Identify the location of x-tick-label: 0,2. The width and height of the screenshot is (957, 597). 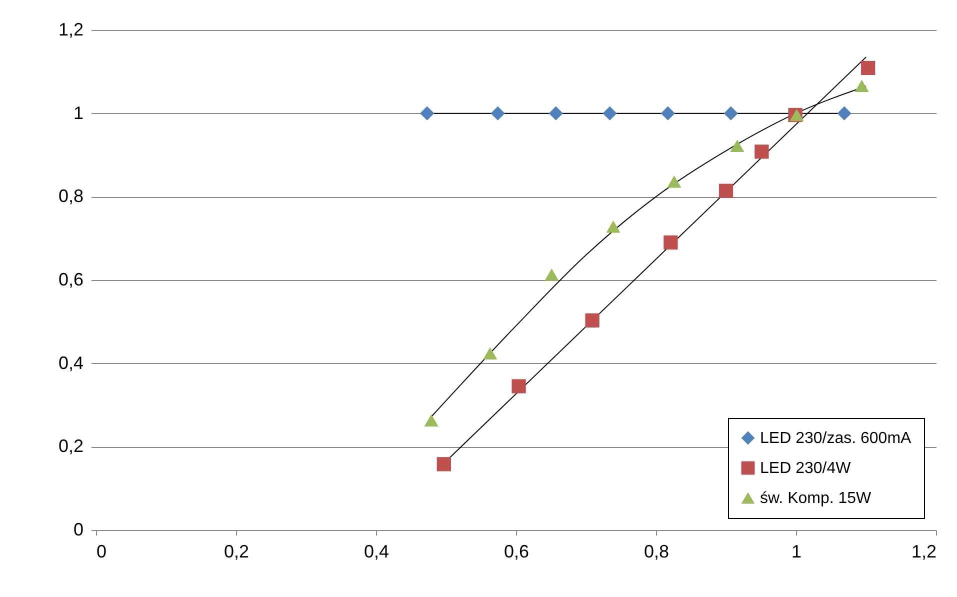
(237, 552).